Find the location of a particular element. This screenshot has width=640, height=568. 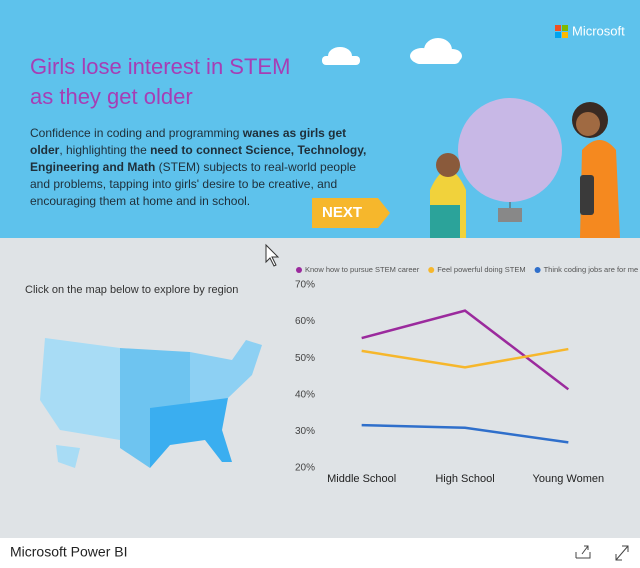

cursor is located at coordinates (272, 255).